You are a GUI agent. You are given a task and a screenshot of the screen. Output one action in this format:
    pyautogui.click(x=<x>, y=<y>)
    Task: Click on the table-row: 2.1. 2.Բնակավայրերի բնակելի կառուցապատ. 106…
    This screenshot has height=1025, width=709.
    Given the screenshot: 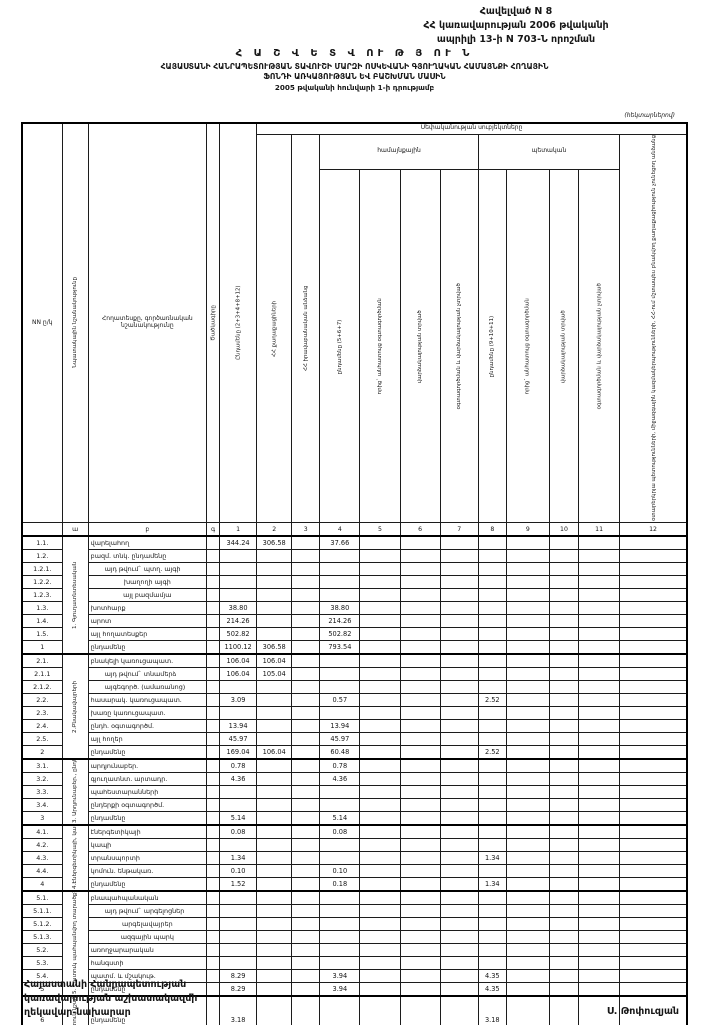 What is the action you would take?
    pyautogui.click(x=354, y=706)
    